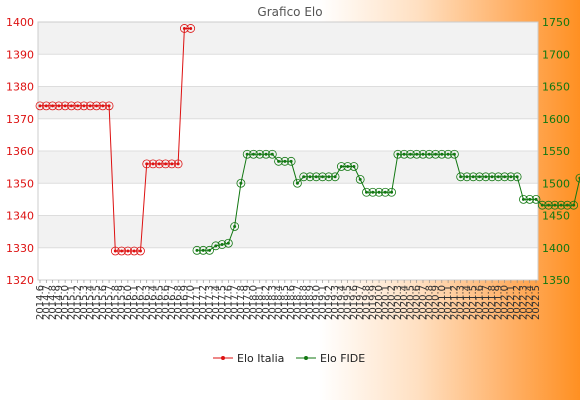 This screenshot has height=400, width=580. Describe the element at coordinates (556, 216) in the screenshot. I see `y-right-tick-label: 1450` at that location.